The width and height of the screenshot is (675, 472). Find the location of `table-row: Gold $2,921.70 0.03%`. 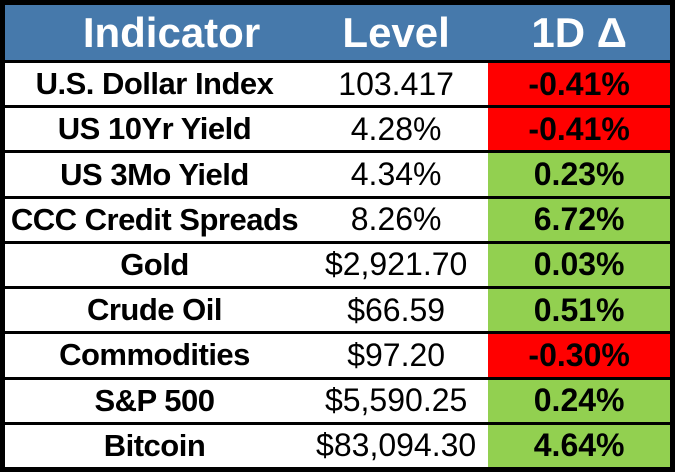

table-row: Gold $2,921.70 0.03% is located at coordinates (337, 265).